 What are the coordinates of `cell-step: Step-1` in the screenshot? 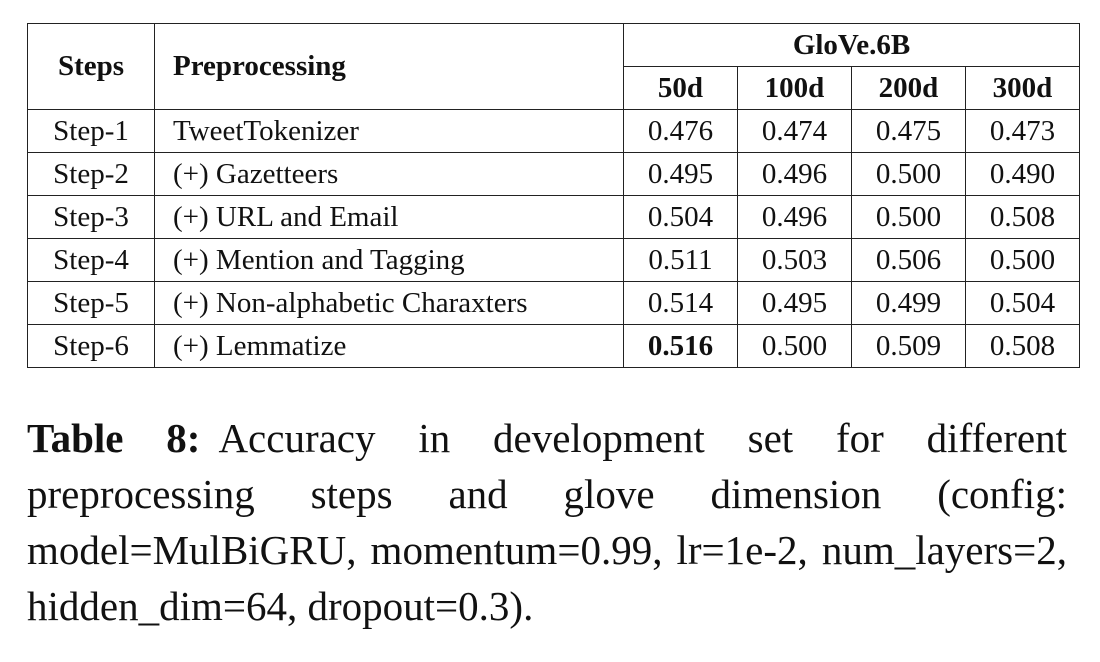 It's located at (91, 131).